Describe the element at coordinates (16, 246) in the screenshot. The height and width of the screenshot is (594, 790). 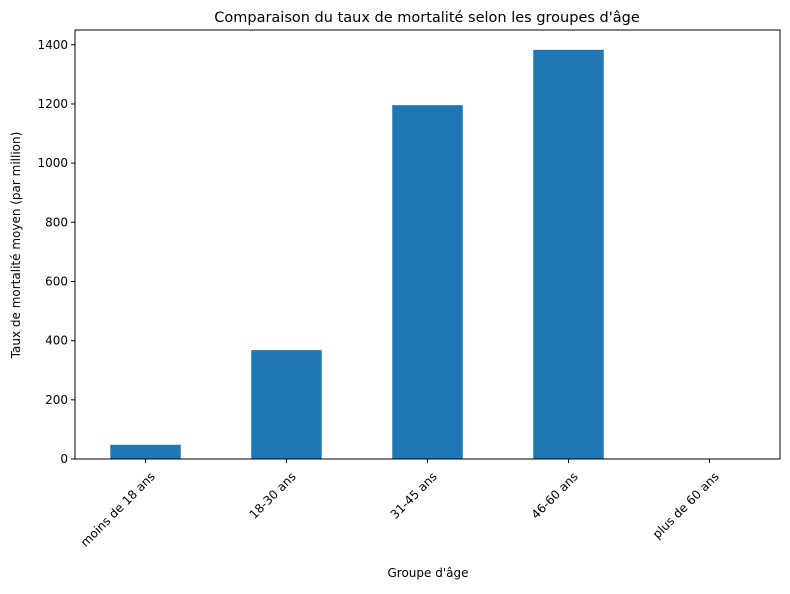
I see `y-axis-label: Taux de mortalité moyen (par million)` at that location.